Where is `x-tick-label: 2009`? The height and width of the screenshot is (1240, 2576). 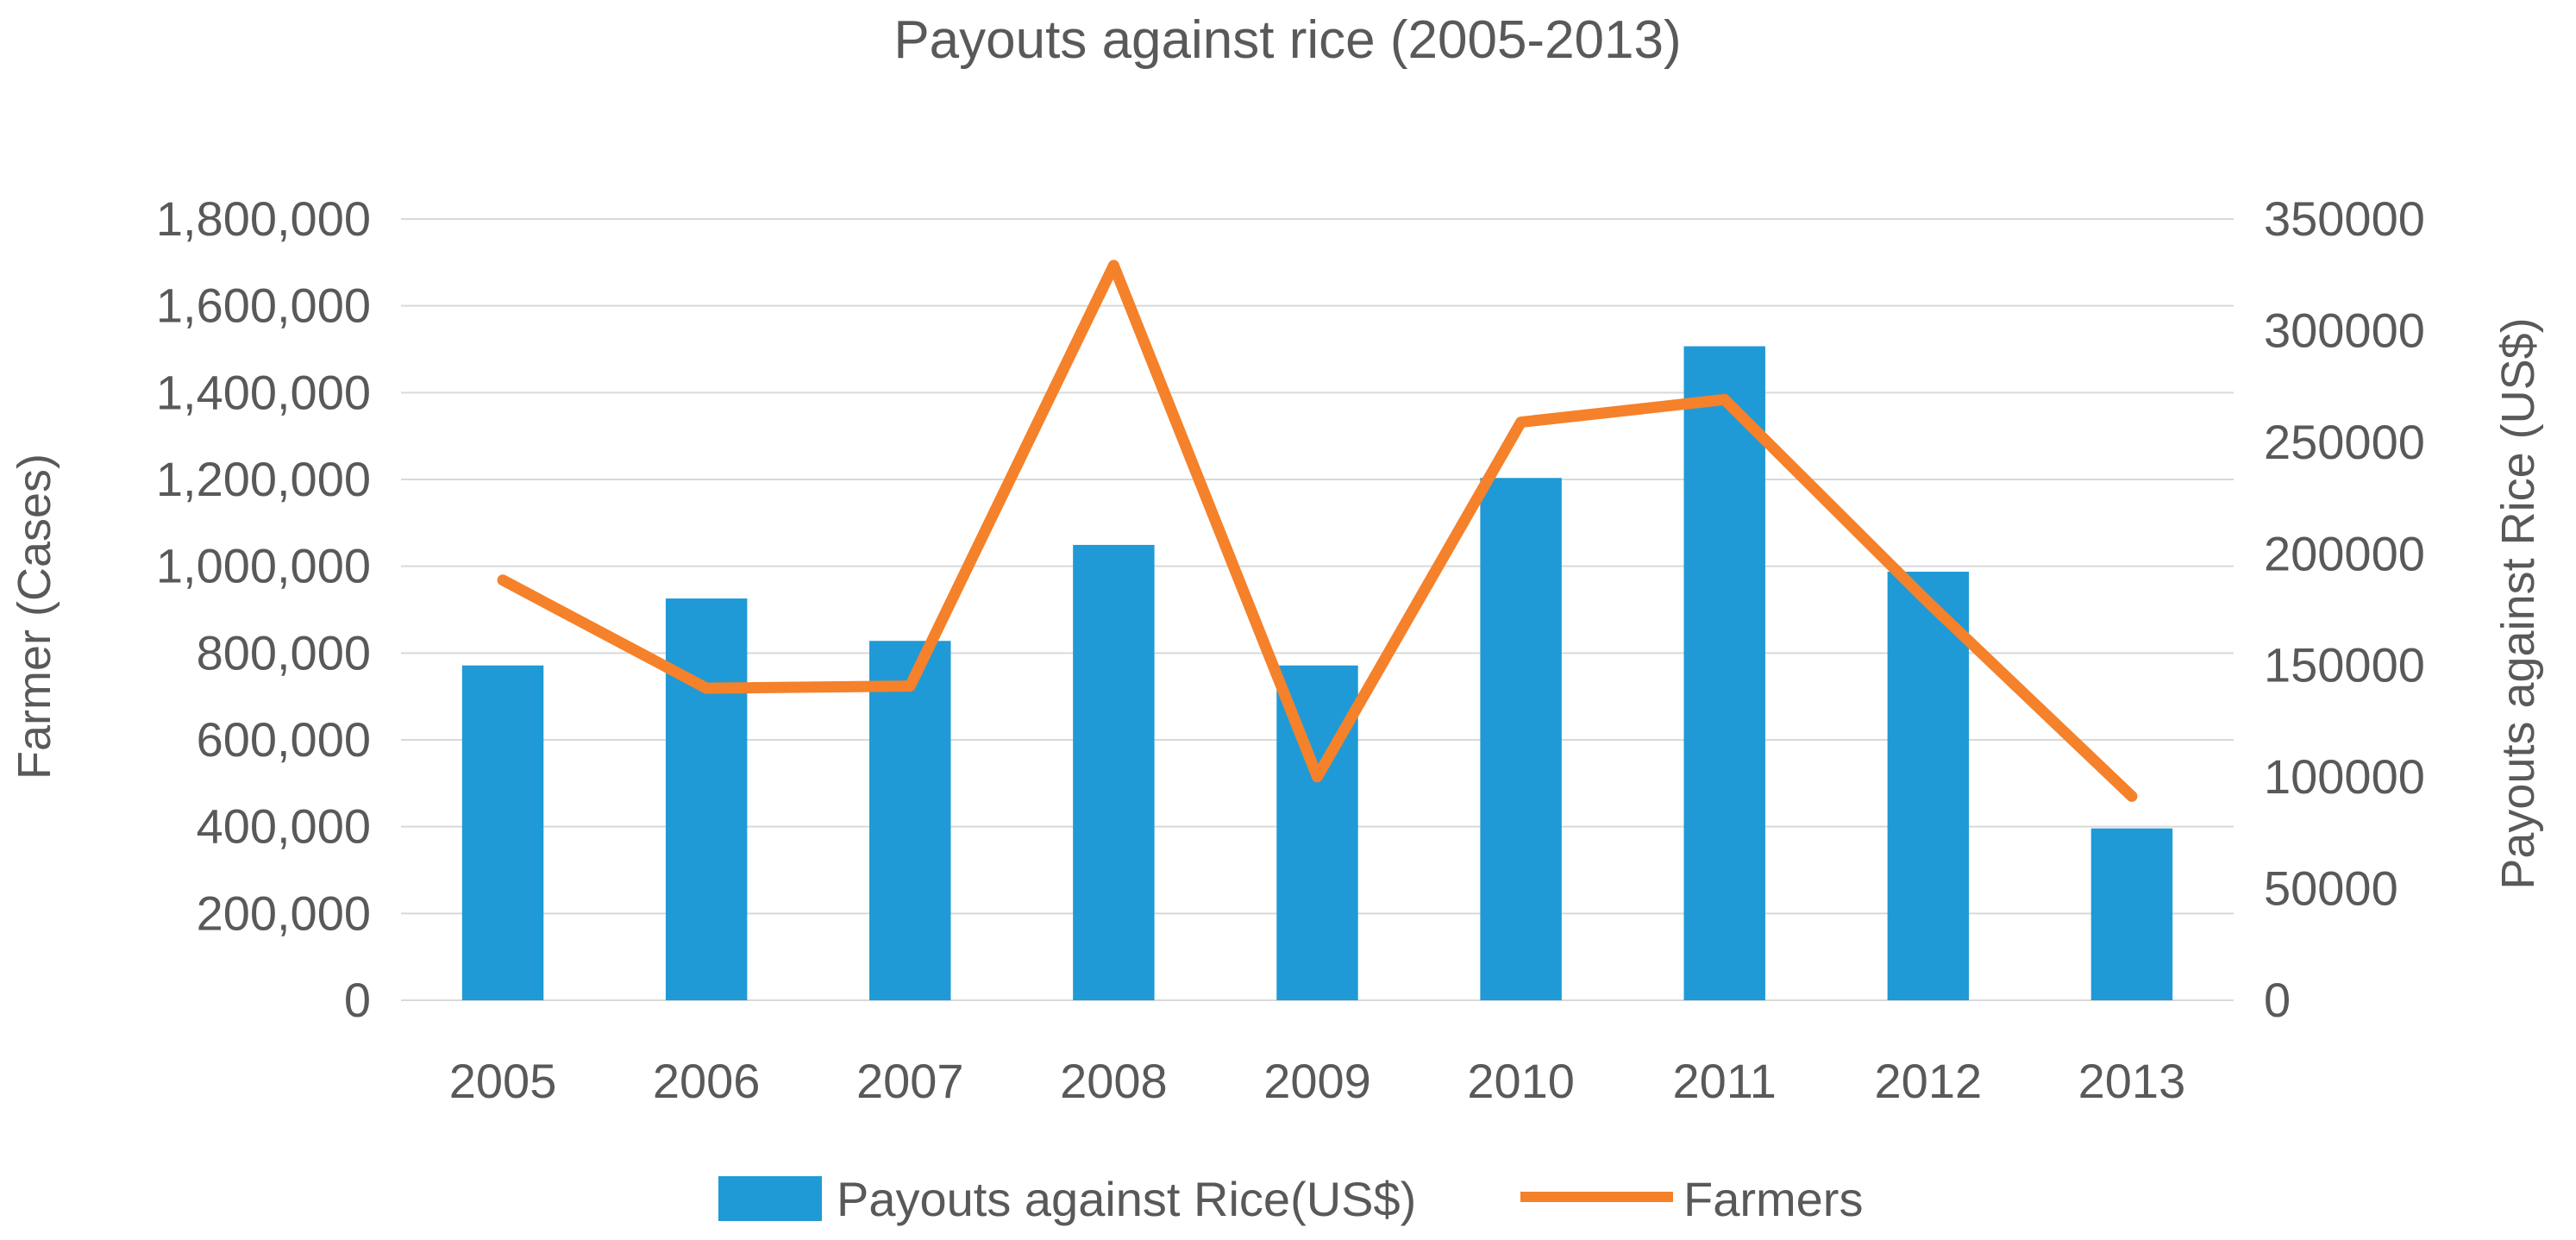
x-tick-label: 2009 is located at coordinates (1317, 1081).